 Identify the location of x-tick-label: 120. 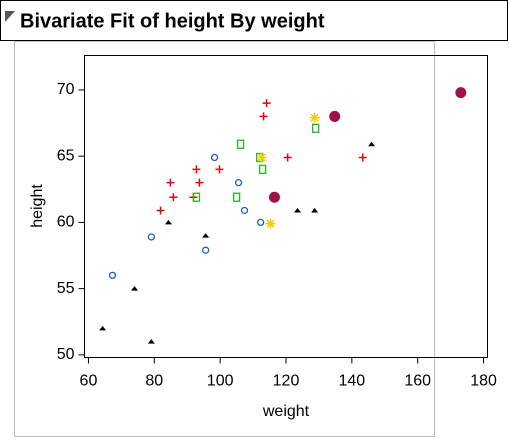
(286, 381).